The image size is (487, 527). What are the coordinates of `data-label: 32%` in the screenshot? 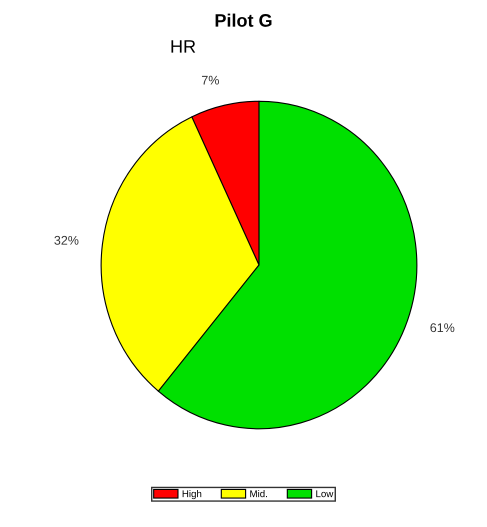 It's located at (66, 240).